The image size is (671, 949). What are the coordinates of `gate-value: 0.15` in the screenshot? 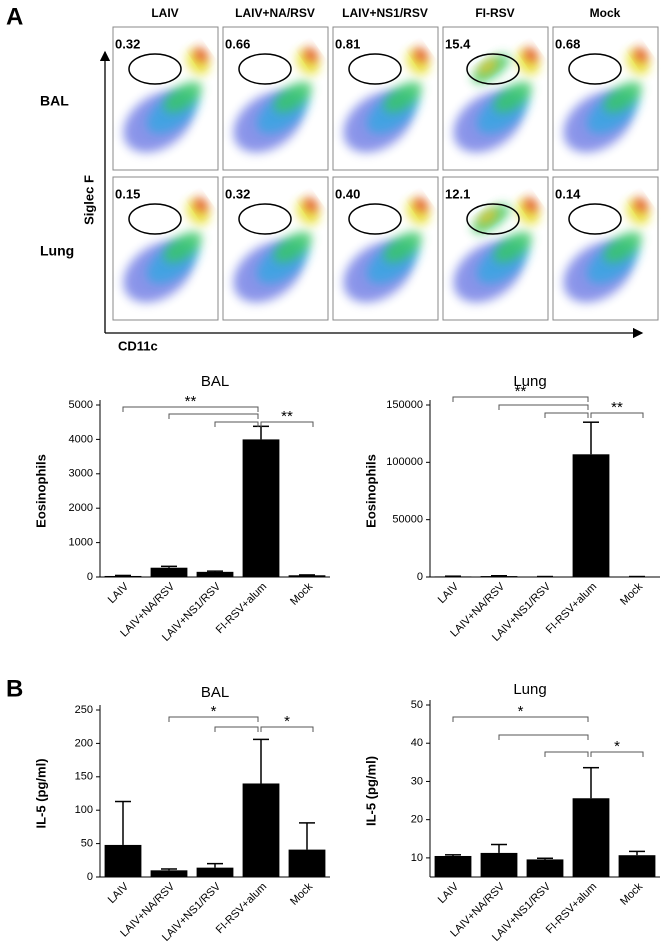 It's located at (127, 193).